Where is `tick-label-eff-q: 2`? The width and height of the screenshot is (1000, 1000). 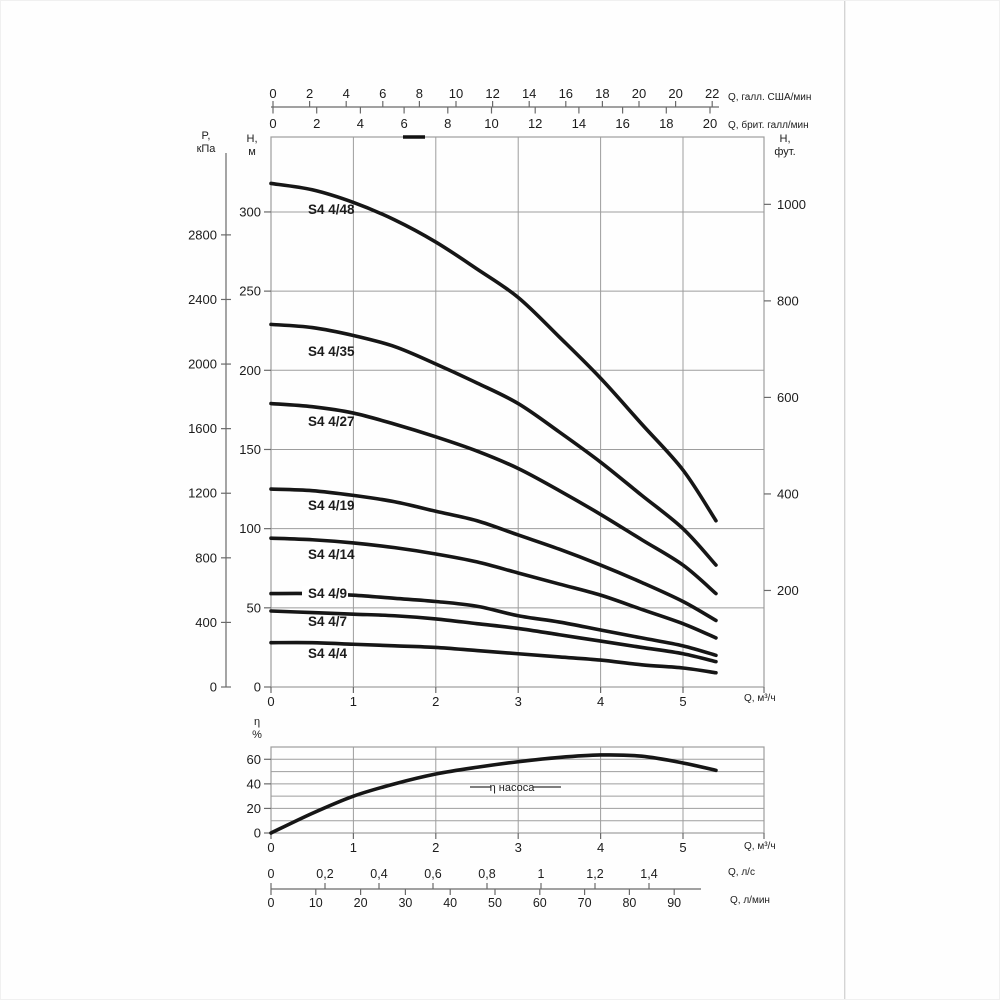
tick-label-eff-q: 2 is located at coordinates (435, 847).